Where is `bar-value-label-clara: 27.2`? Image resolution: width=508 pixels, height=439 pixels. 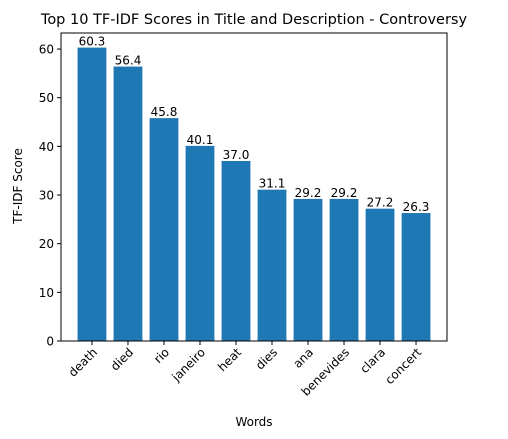 bar-value-label-clara: 27.2 is located at coordinates (380, 203).